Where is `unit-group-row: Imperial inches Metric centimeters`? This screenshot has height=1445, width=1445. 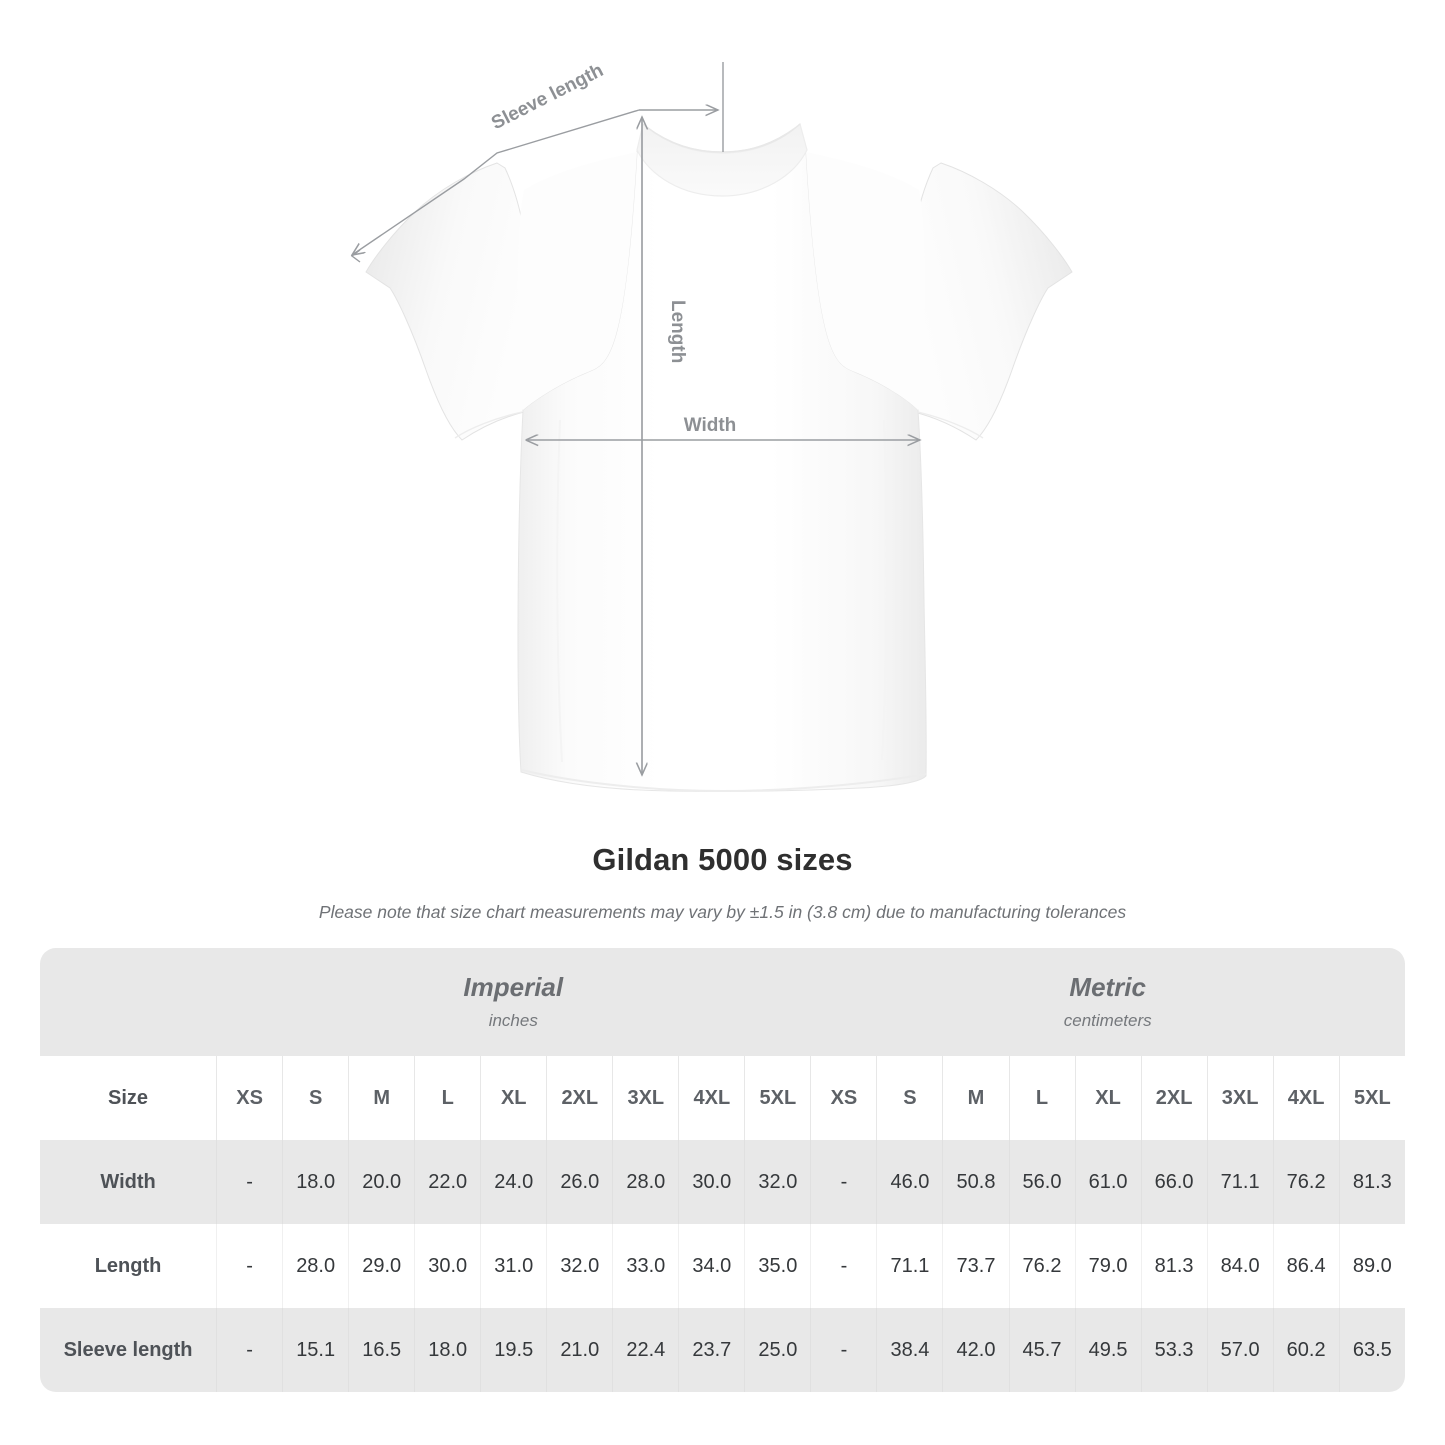
unit-group-row: Imperial inches Metric centimeters is located at coordinates (722, 1002).